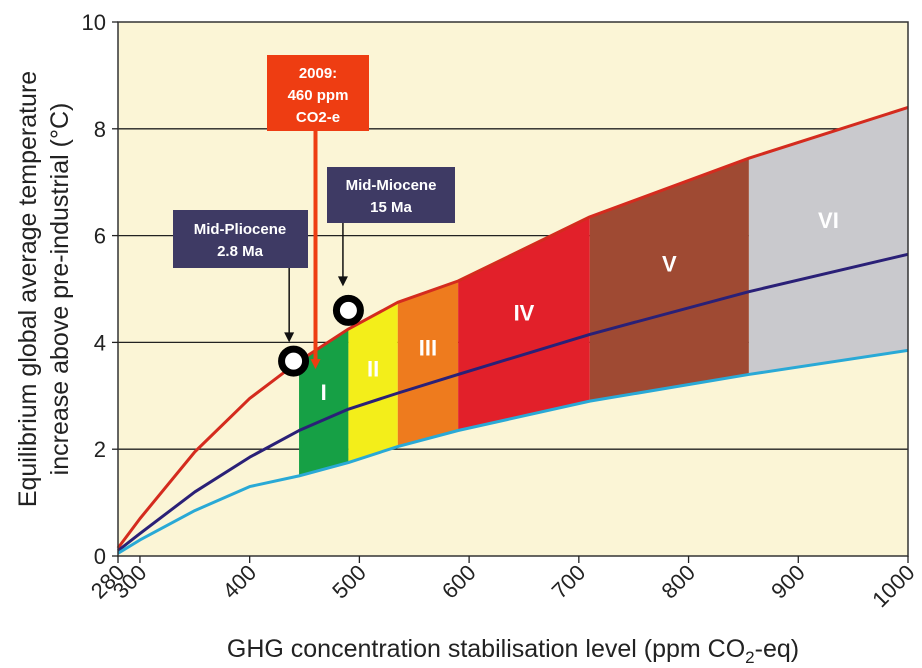  What do you see at coordinates (893, 586) in the screenshot?
I see `x-tick-label: 1000` at bounding box center [893, 586].